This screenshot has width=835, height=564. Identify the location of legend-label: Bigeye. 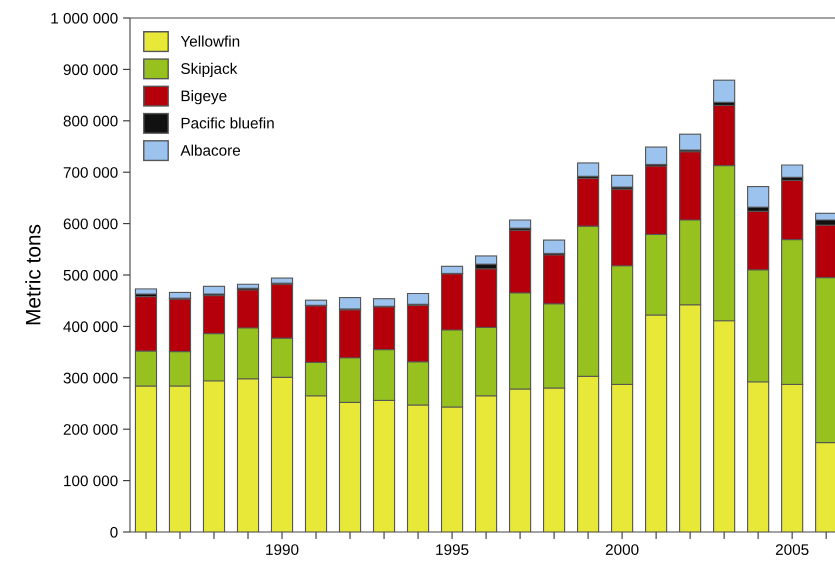
(204, 97).